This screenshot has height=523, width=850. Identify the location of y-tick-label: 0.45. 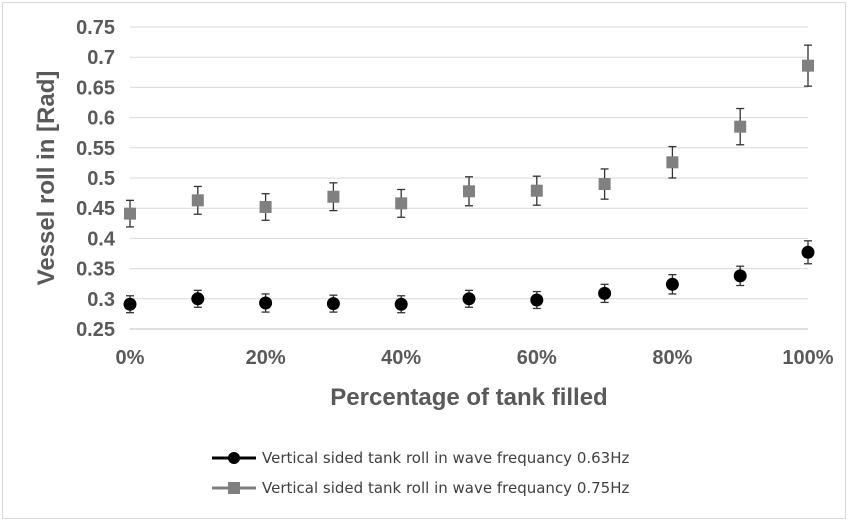
(95, 209).